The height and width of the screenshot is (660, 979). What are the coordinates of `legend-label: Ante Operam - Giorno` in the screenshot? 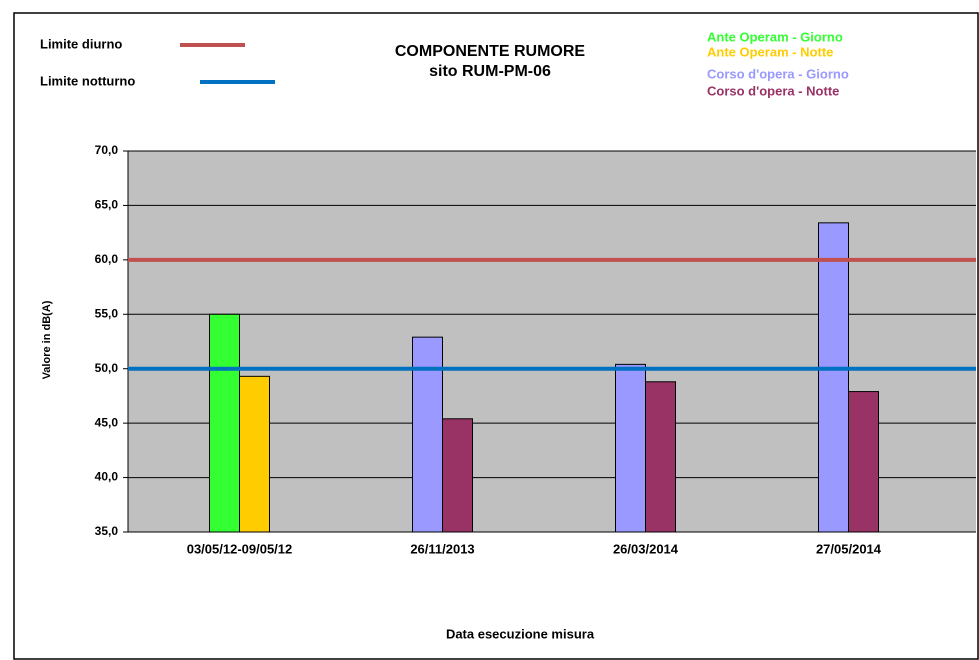 It's located at (775, 36).